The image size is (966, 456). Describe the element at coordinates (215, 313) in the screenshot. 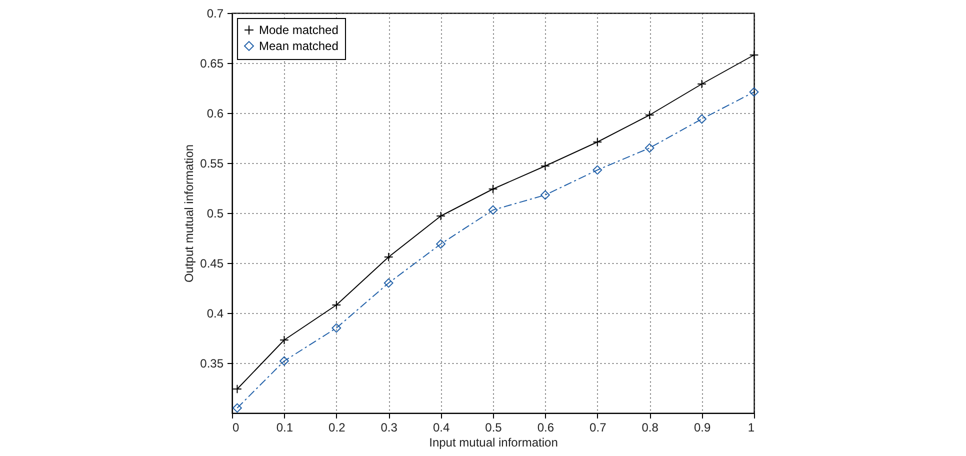

I see `y-tick-label: 0.4` at that location.